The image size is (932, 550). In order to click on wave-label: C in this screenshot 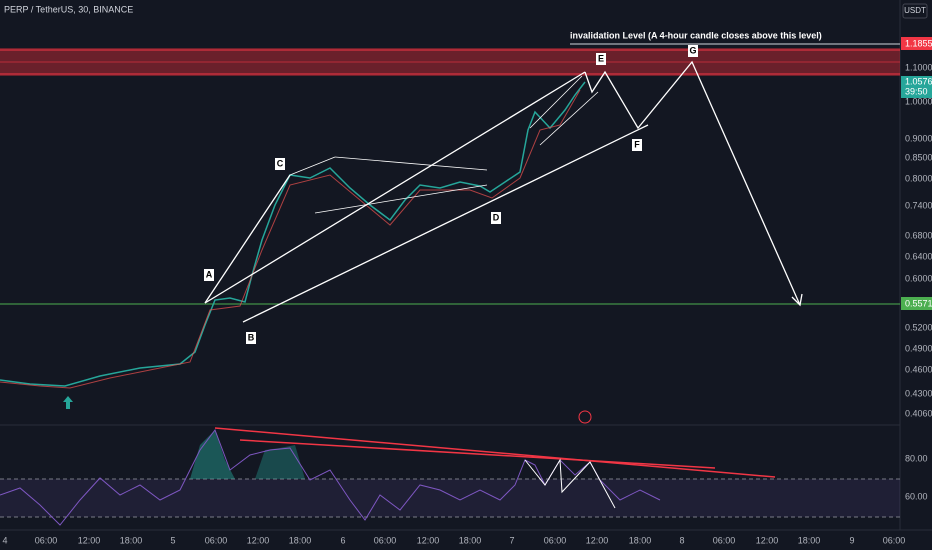, I will do `click(280, 163)`.